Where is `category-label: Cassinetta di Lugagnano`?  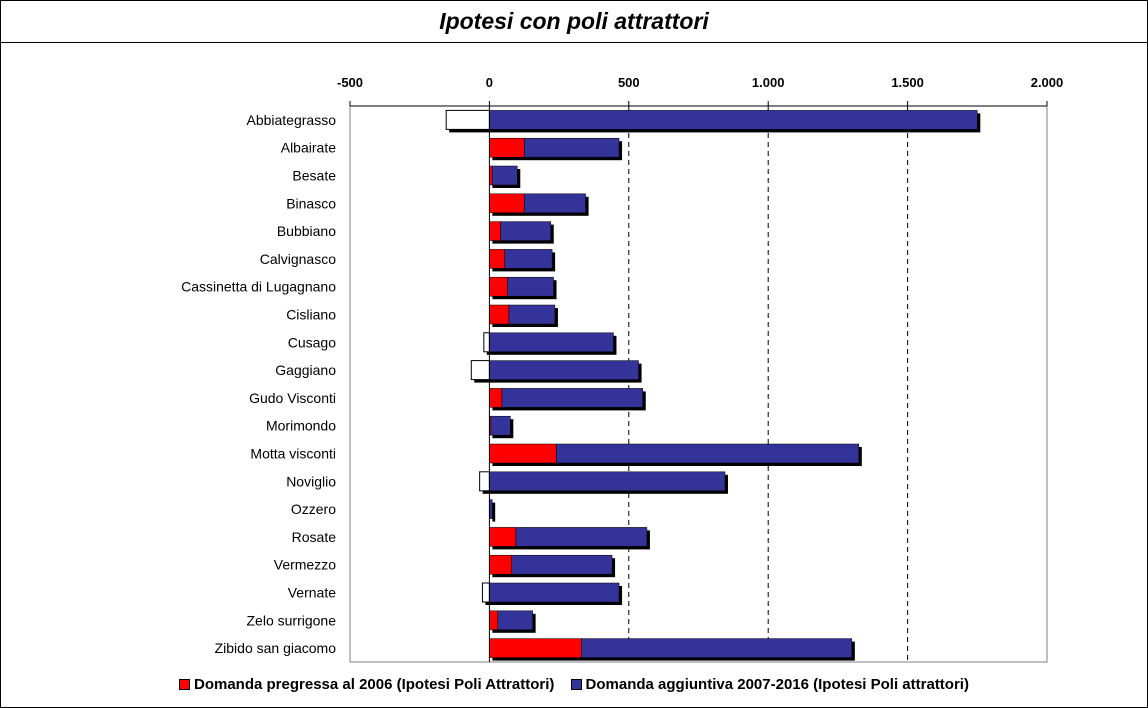
category-label: Cassinetta di Lugagnano is located at coordinates (258, 287).